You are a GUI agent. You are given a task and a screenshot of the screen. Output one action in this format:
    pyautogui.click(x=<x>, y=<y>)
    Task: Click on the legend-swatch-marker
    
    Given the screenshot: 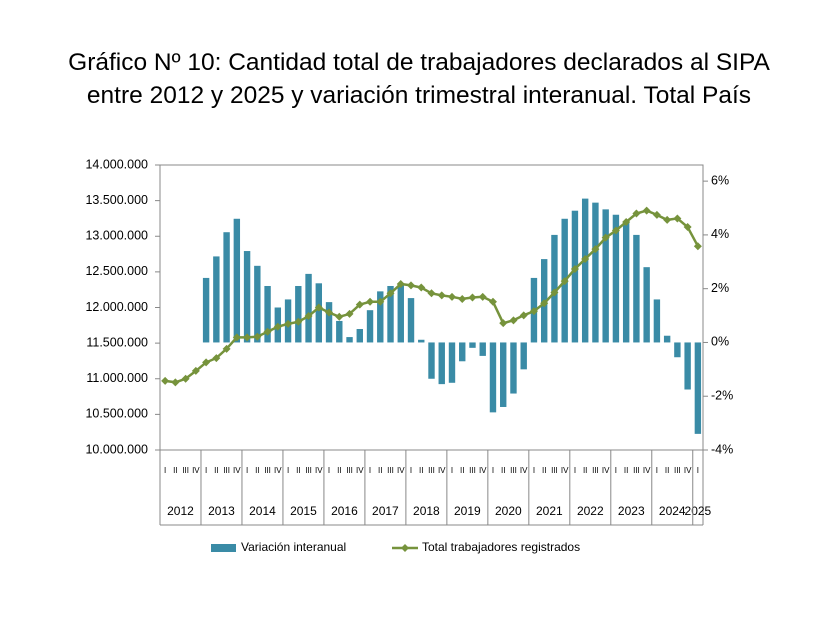 What is the action you would take?
    pyautogui.click(x=405, y=548)
    